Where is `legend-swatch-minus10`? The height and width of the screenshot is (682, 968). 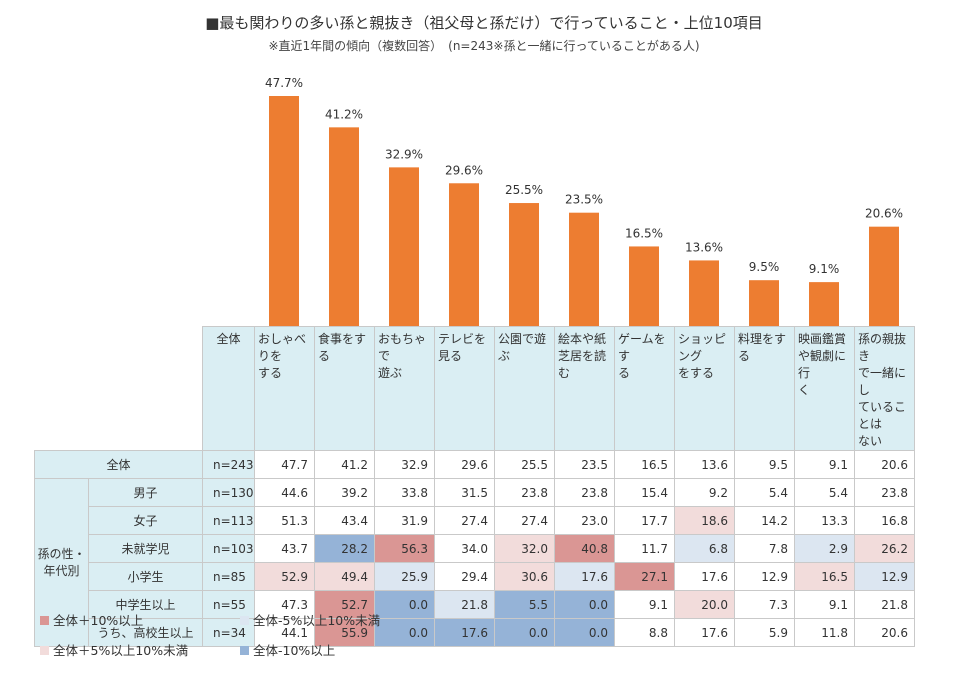 legend-swatch-minus10 is located at coordinates (244, 650).